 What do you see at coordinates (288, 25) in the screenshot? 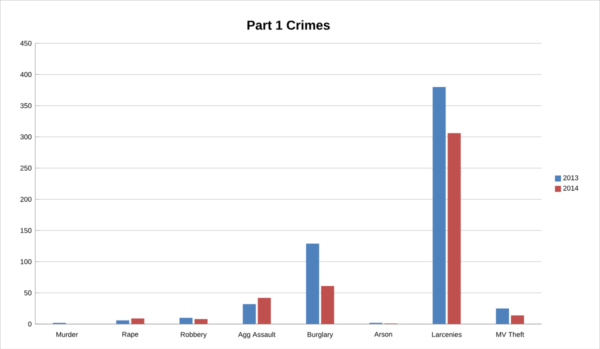
I see `chart-title: Part 1 Crimes` at bounding box center [288, 25].